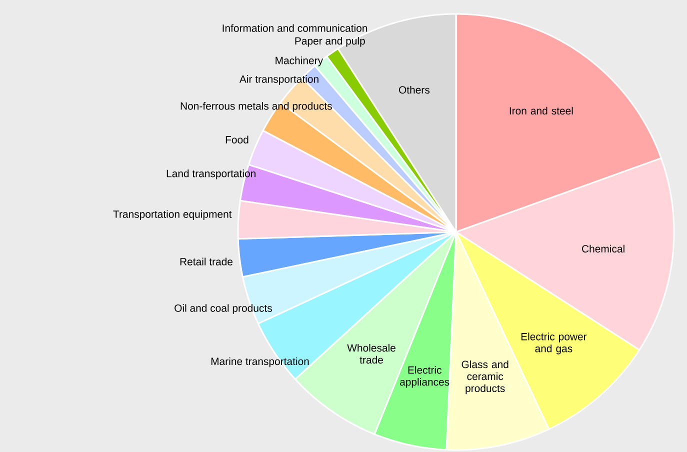 This screenshot has width=687, height=452. I want to click on slice-label: Land transportation, so click(211, 175).